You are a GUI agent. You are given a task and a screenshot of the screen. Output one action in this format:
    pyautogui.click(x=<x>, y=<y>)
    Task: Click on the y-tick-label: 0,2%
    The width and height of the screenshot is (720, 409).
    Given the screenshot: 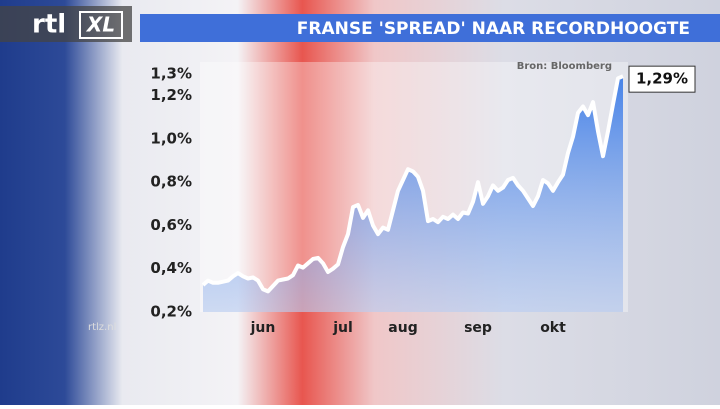 What is the action you would take?
    pyautogui.click(x=171, y=312)
    